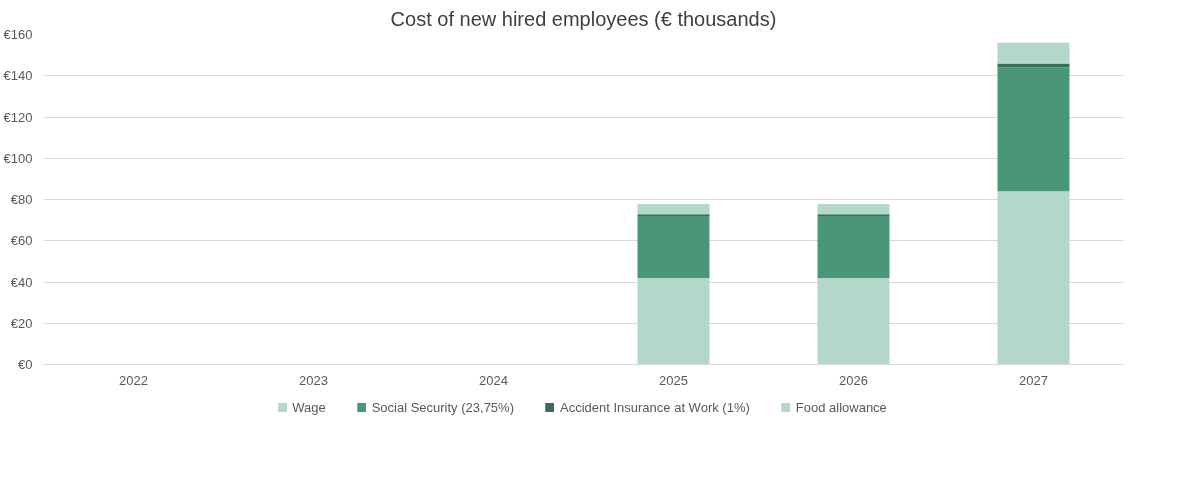 The width and height of the screenshot is (1200, 498). I want to click on x-tick-label: 2027, so click(1033, 380).